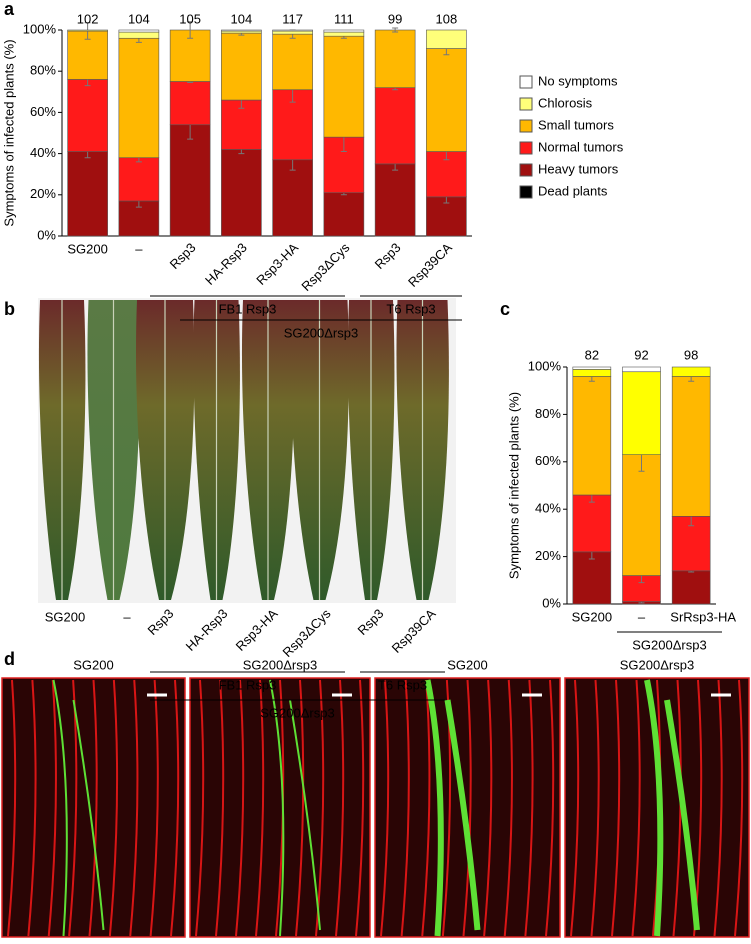 The width and height of the screenshot is (751, 944). What do you see at coordinates (703, 616) in the screenshot?
I see `x-tick-label: SrRsp3-HA` at bounding box center [703, 616].